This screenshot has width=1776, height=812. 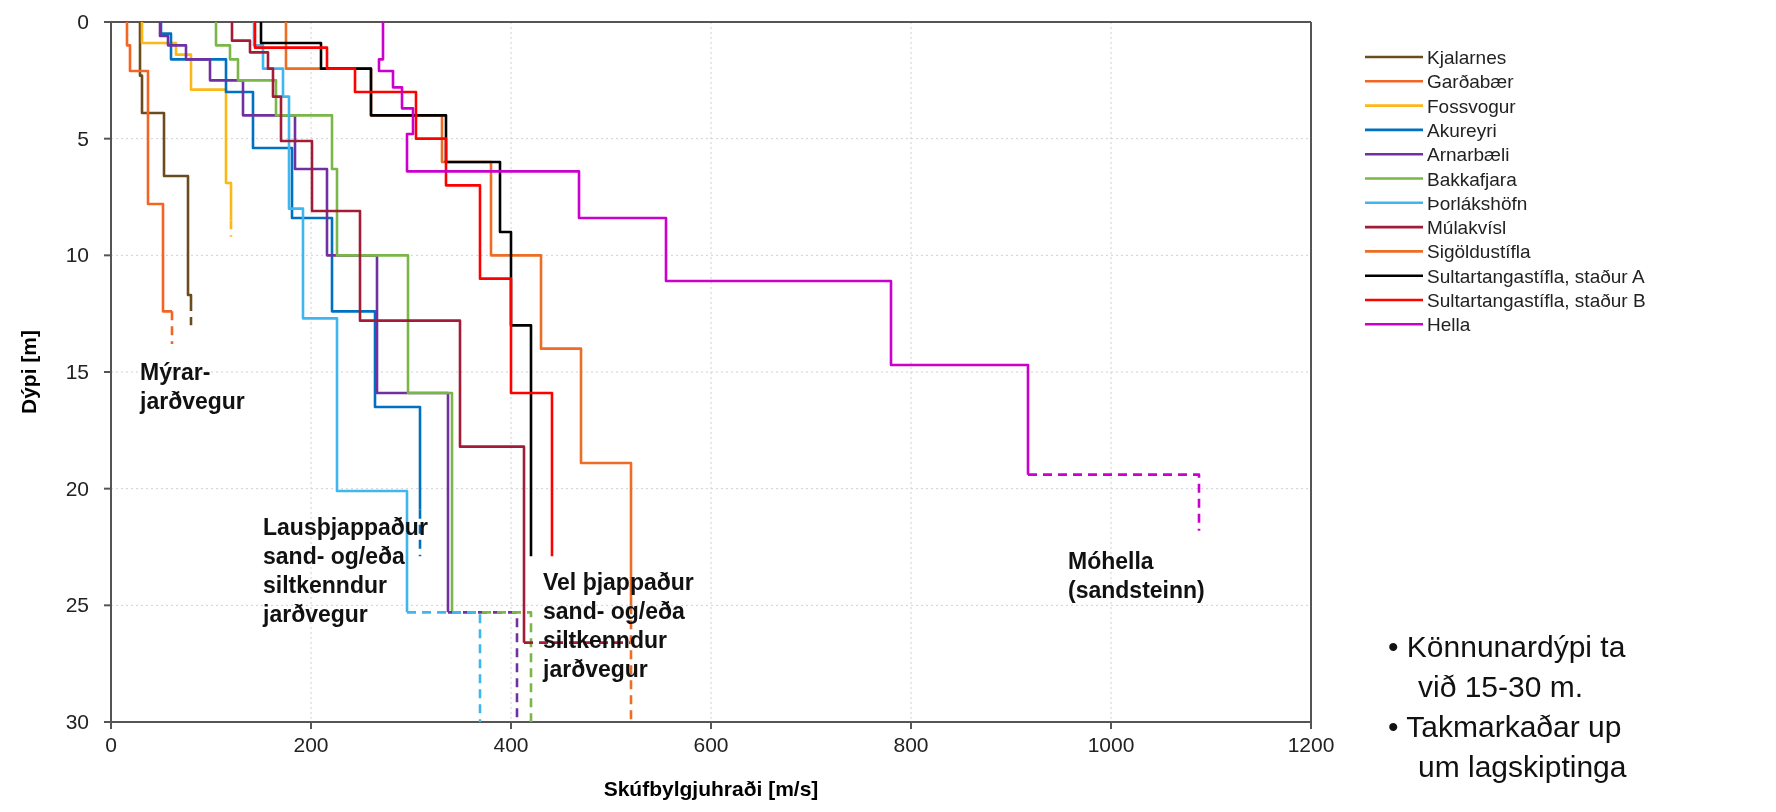 I want to click on y-tick-label: 5, so click(x=83, y=138).